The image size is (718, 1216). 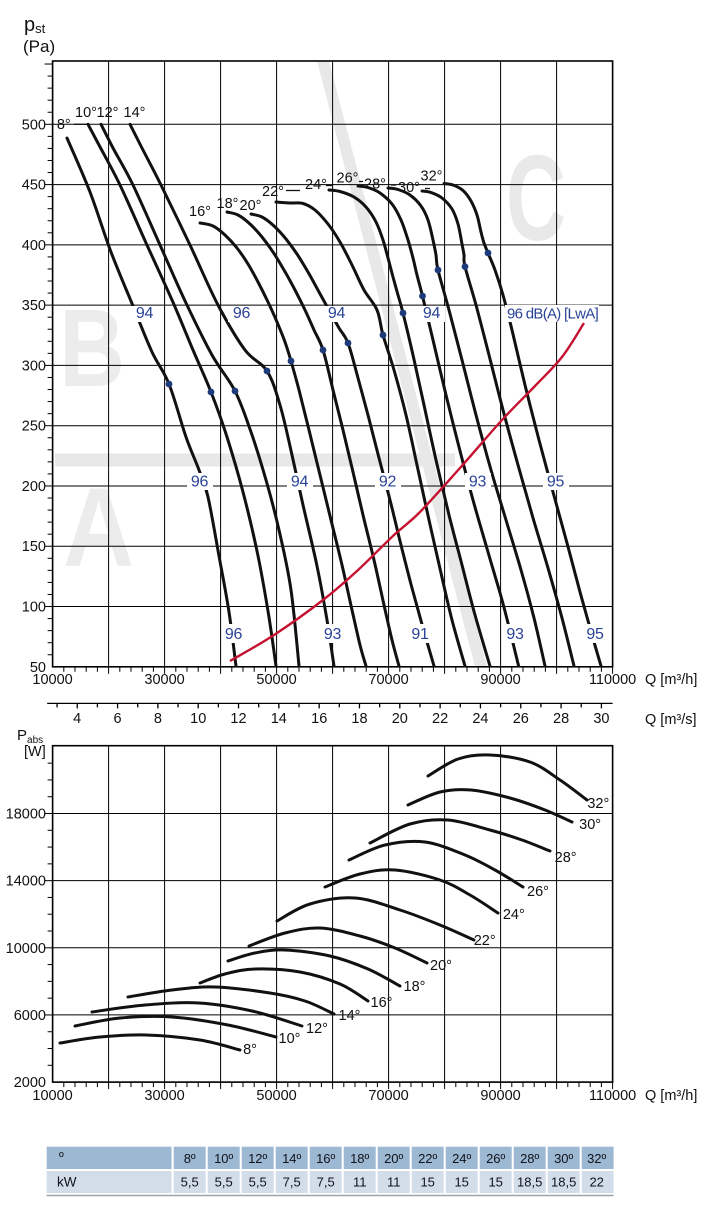 I want to click on svg-text: C, so click(x=536, y=199).